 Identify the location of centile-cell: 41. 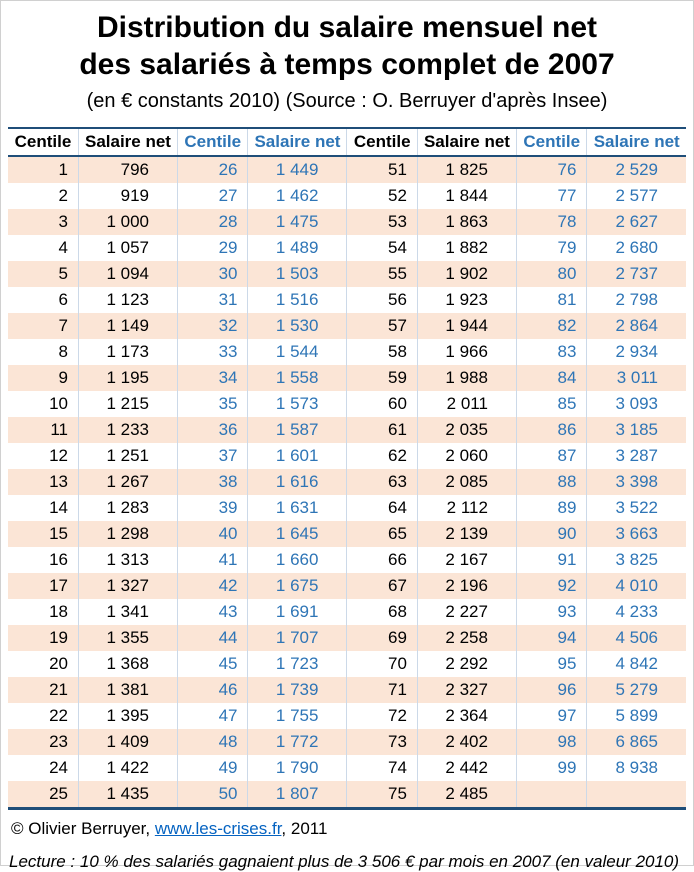
(212, 560).